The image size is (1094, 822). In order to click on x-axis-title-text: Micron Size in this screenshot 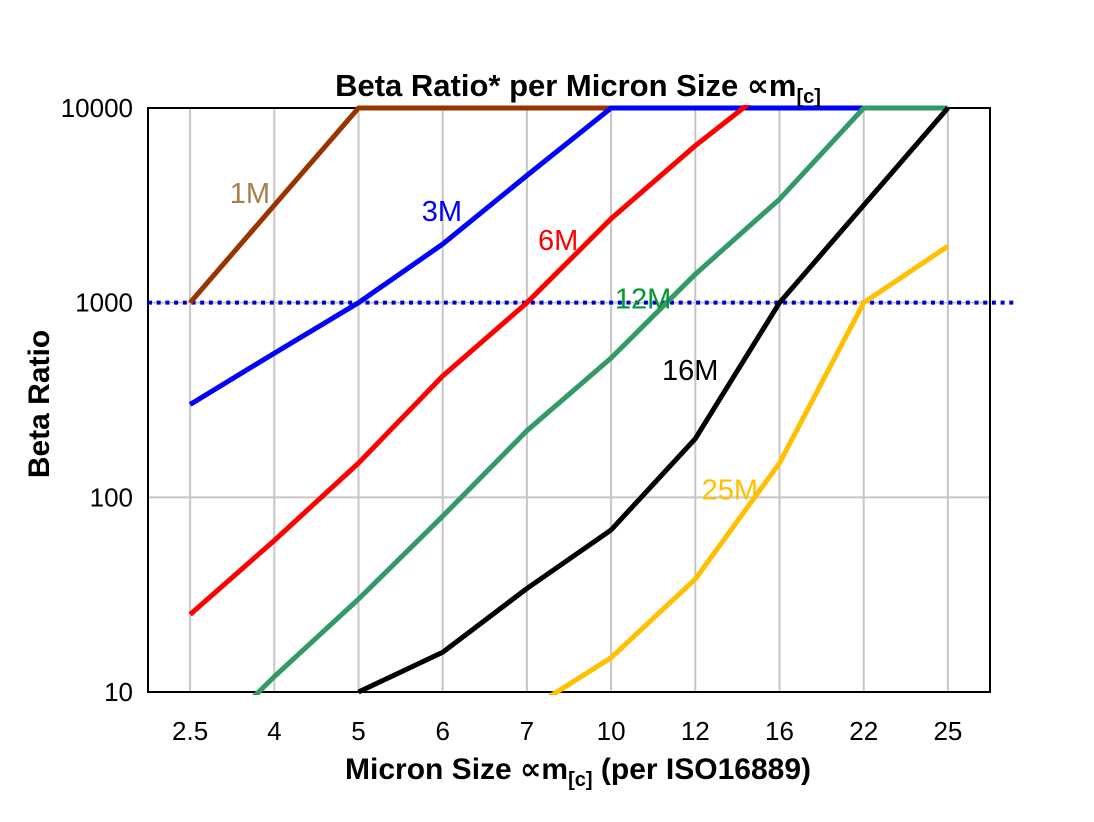, I will do `click(433, 769)`.